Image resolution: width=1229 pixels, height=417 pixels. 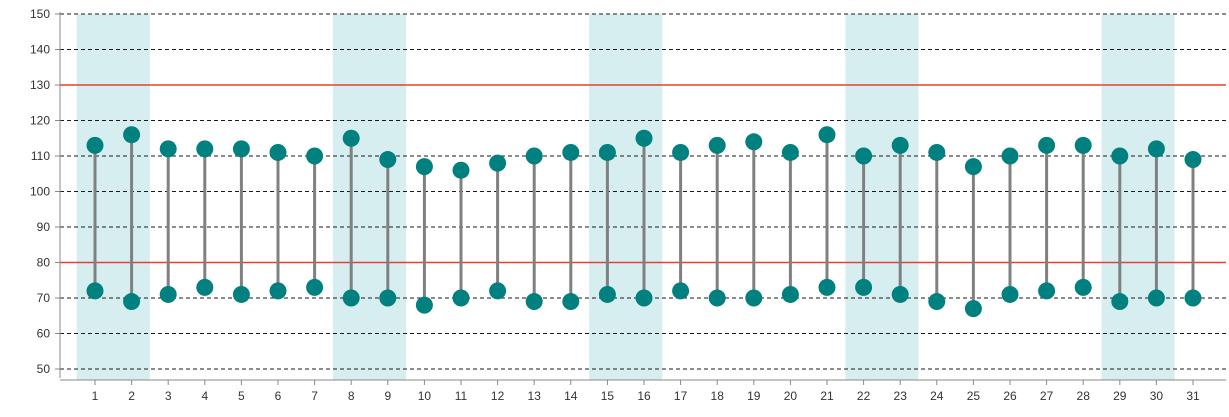 I want to click on x-tick-label-5: 5, so click(x=241, y=396).